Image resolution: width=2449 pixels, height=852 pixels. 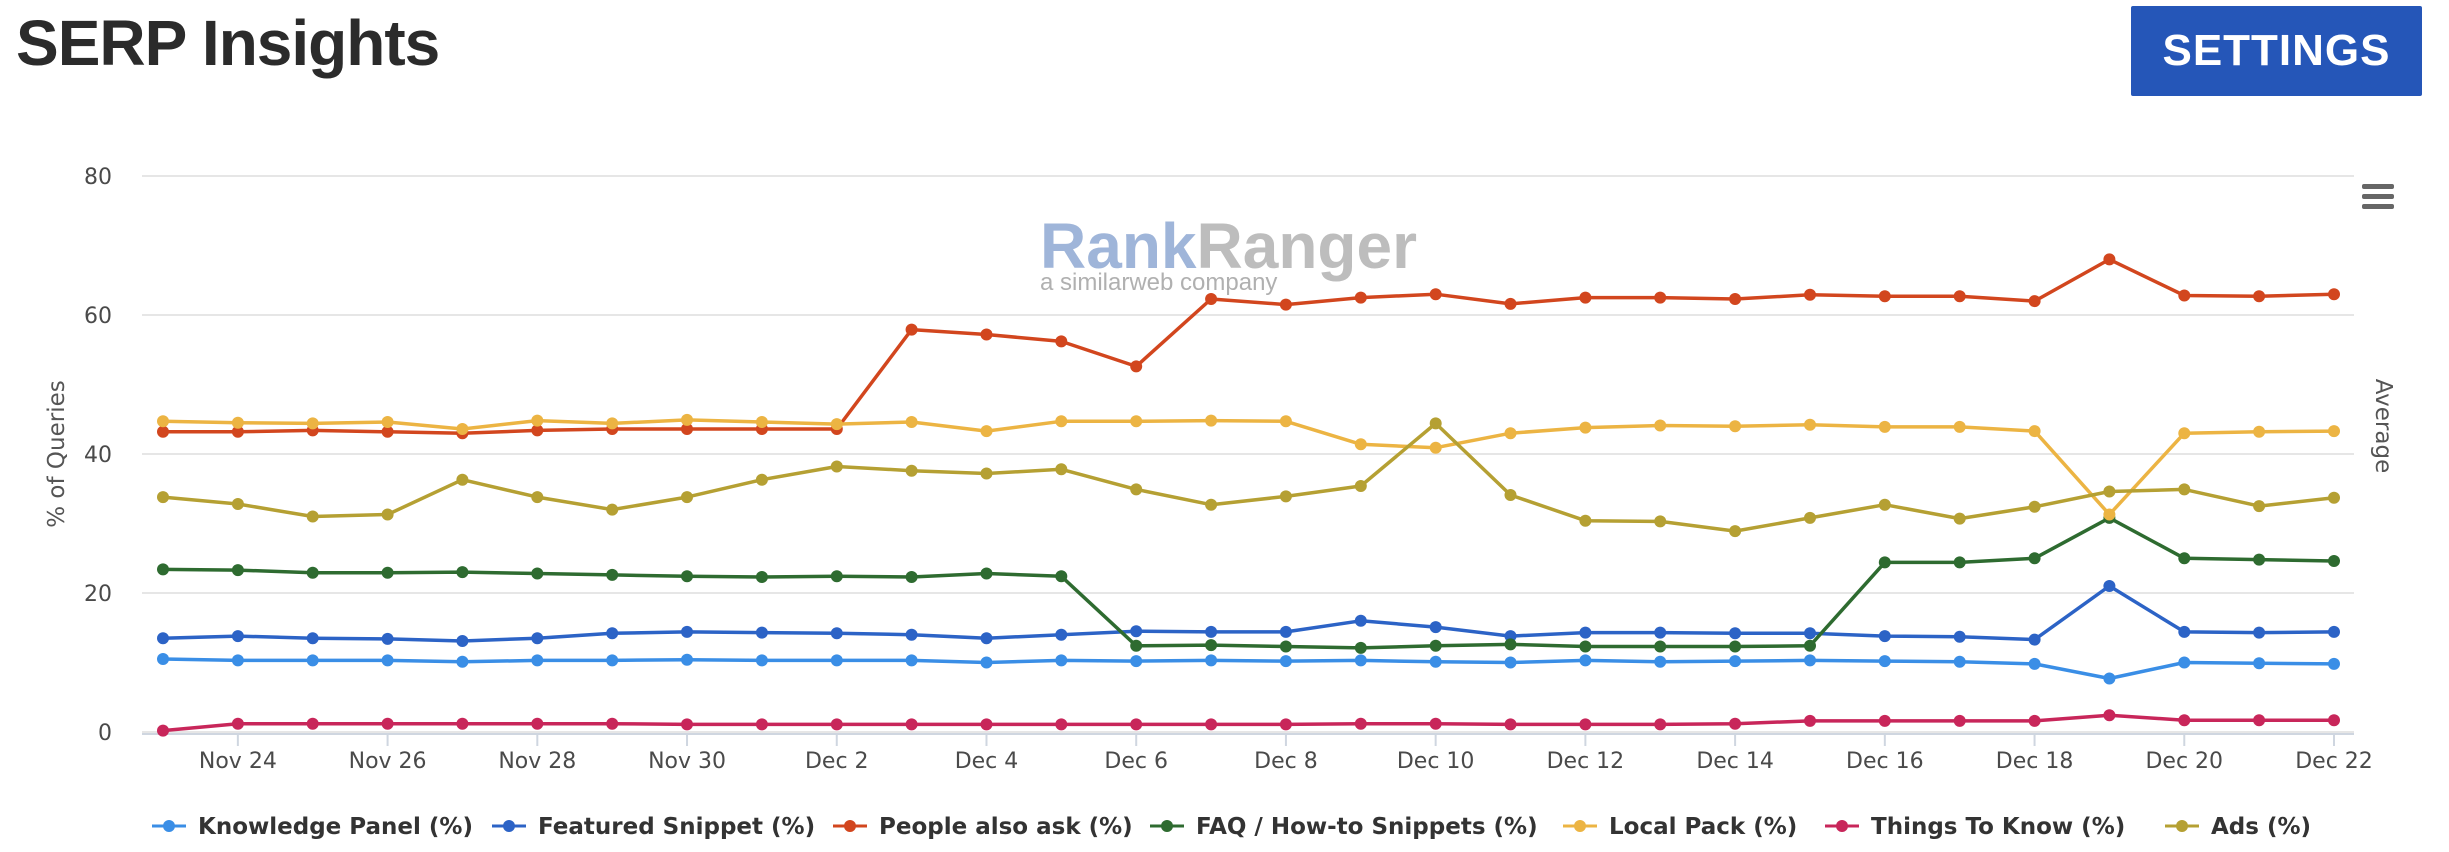 I want to click on legend-item: FAQ / How-to Snippets (%), so click(x=1344, y=827).